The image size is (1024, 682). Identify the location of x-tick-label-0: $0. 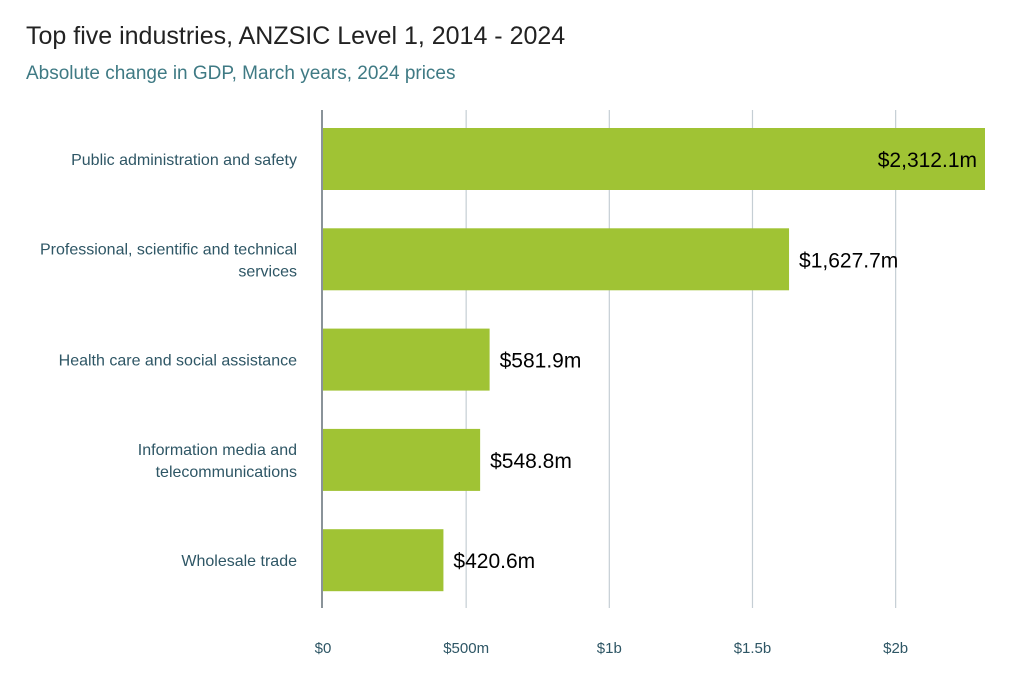
(323, 648).